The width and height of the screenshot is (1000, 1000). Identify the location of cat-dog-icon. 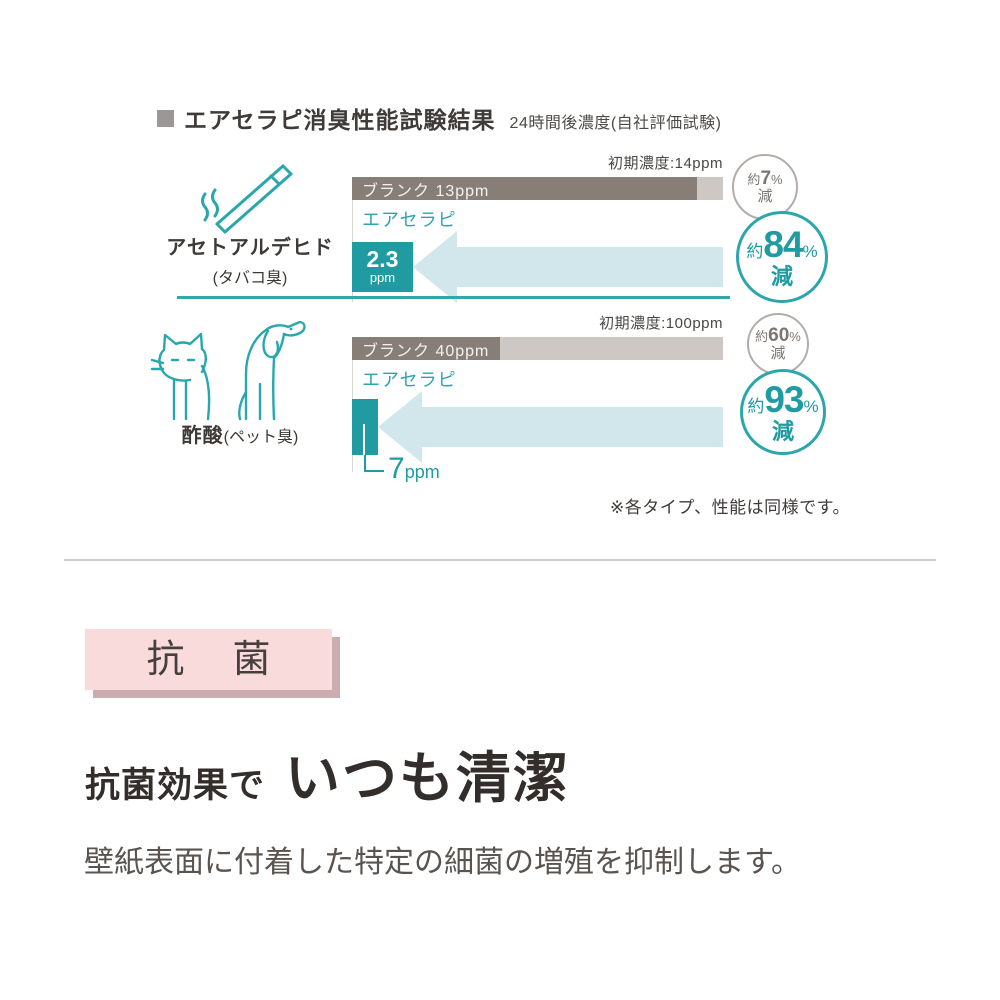
(235, 368).